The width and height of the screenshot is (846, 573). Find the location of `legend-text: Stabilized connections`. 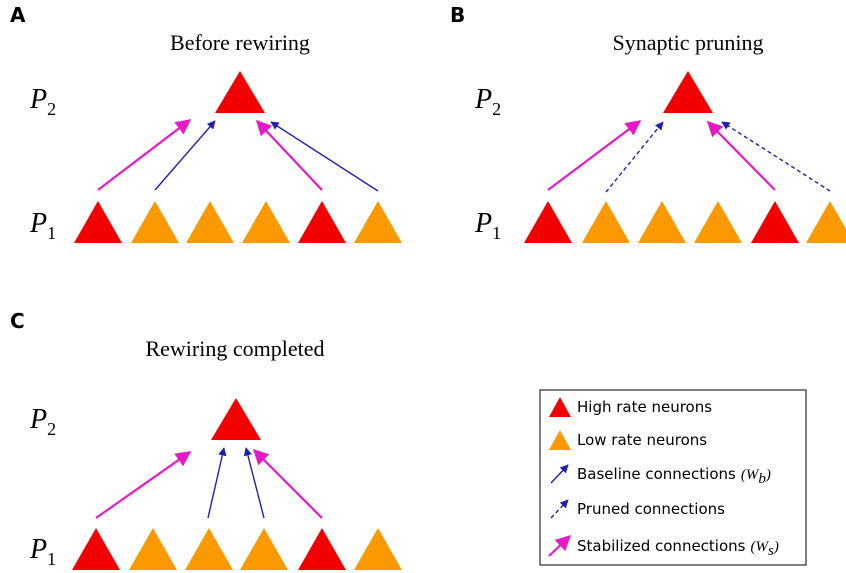

legend-text: Stabilized connections is located at coordinates (661, 546).